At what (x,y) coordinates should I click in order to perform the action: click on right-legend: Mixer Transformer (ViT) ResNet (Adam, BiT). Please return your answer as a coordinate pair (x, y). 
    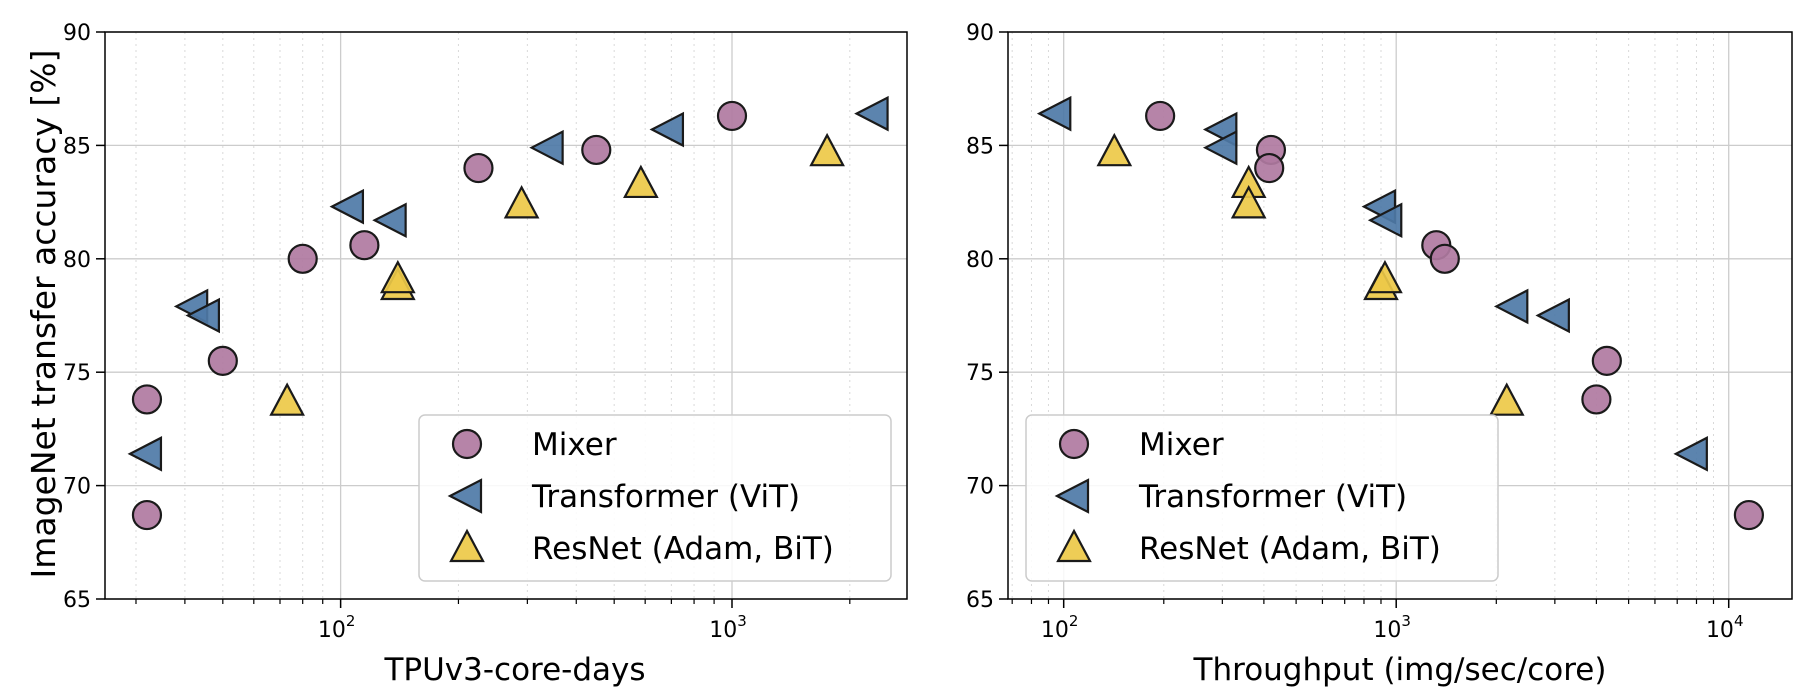
    Looking at the image, I should click on (1262, 498).